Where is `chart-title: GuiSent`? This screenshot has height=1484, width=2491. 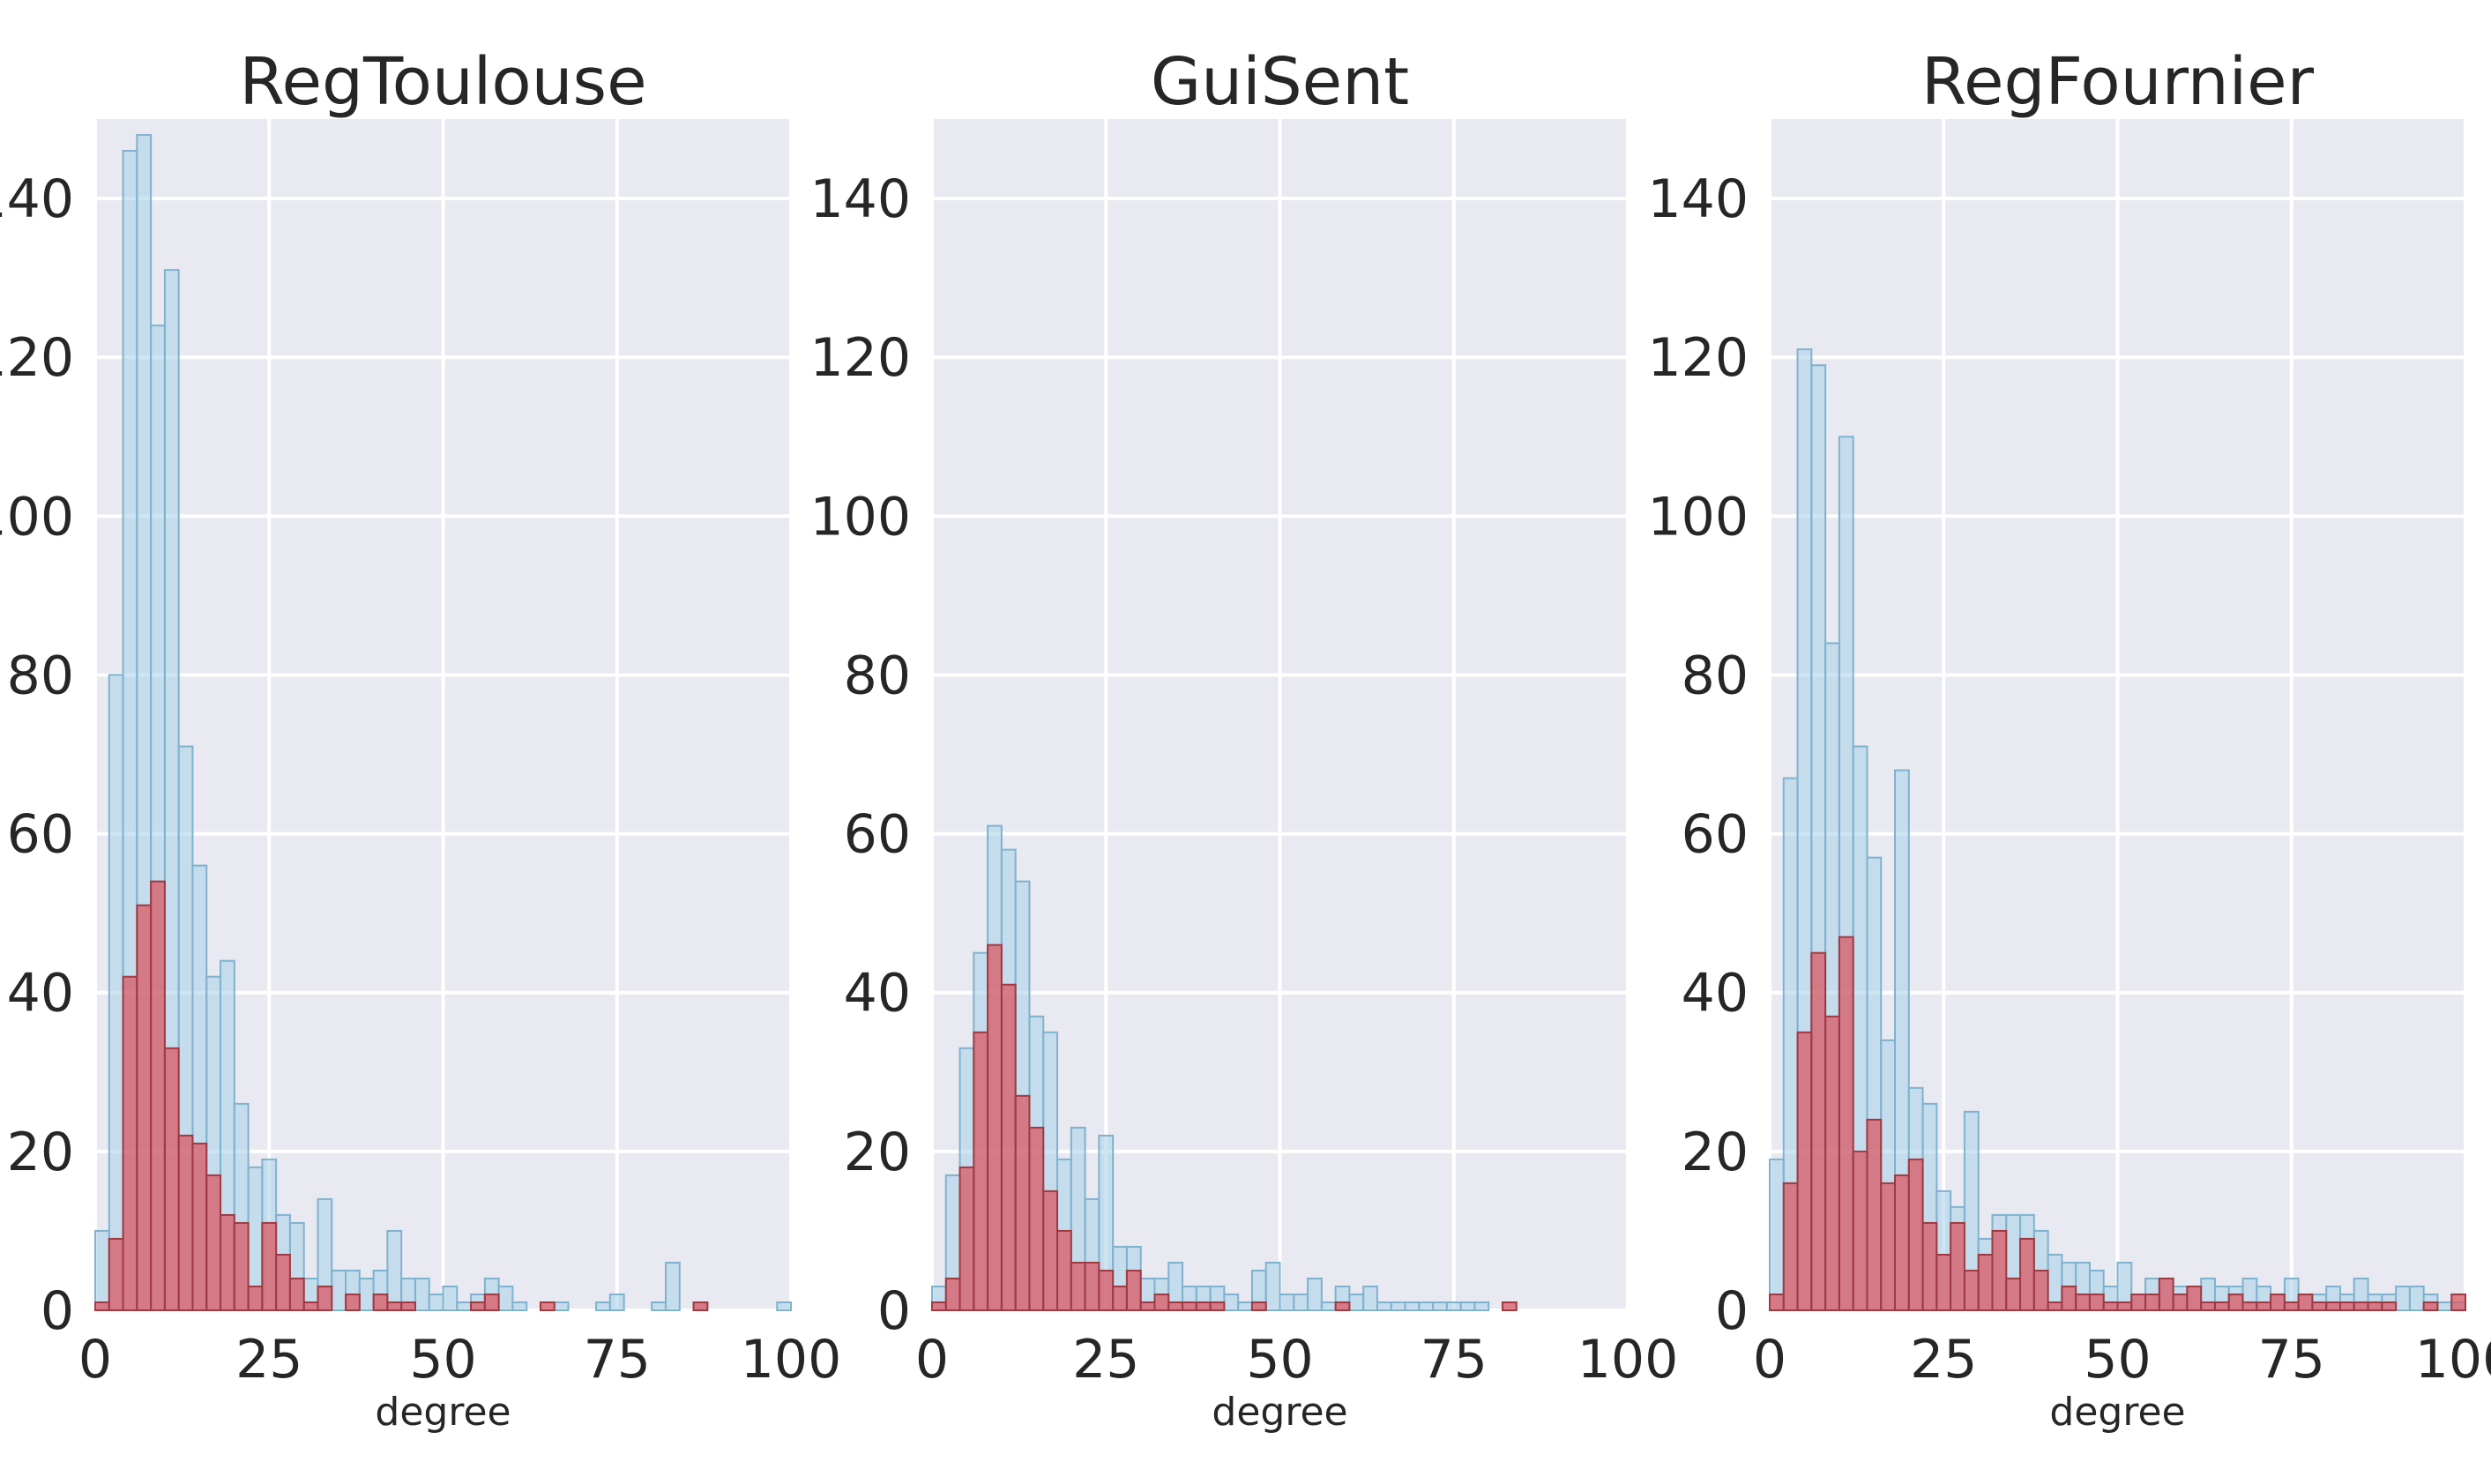
chart-title: GuiSent is located at coordinates (1280, 82).